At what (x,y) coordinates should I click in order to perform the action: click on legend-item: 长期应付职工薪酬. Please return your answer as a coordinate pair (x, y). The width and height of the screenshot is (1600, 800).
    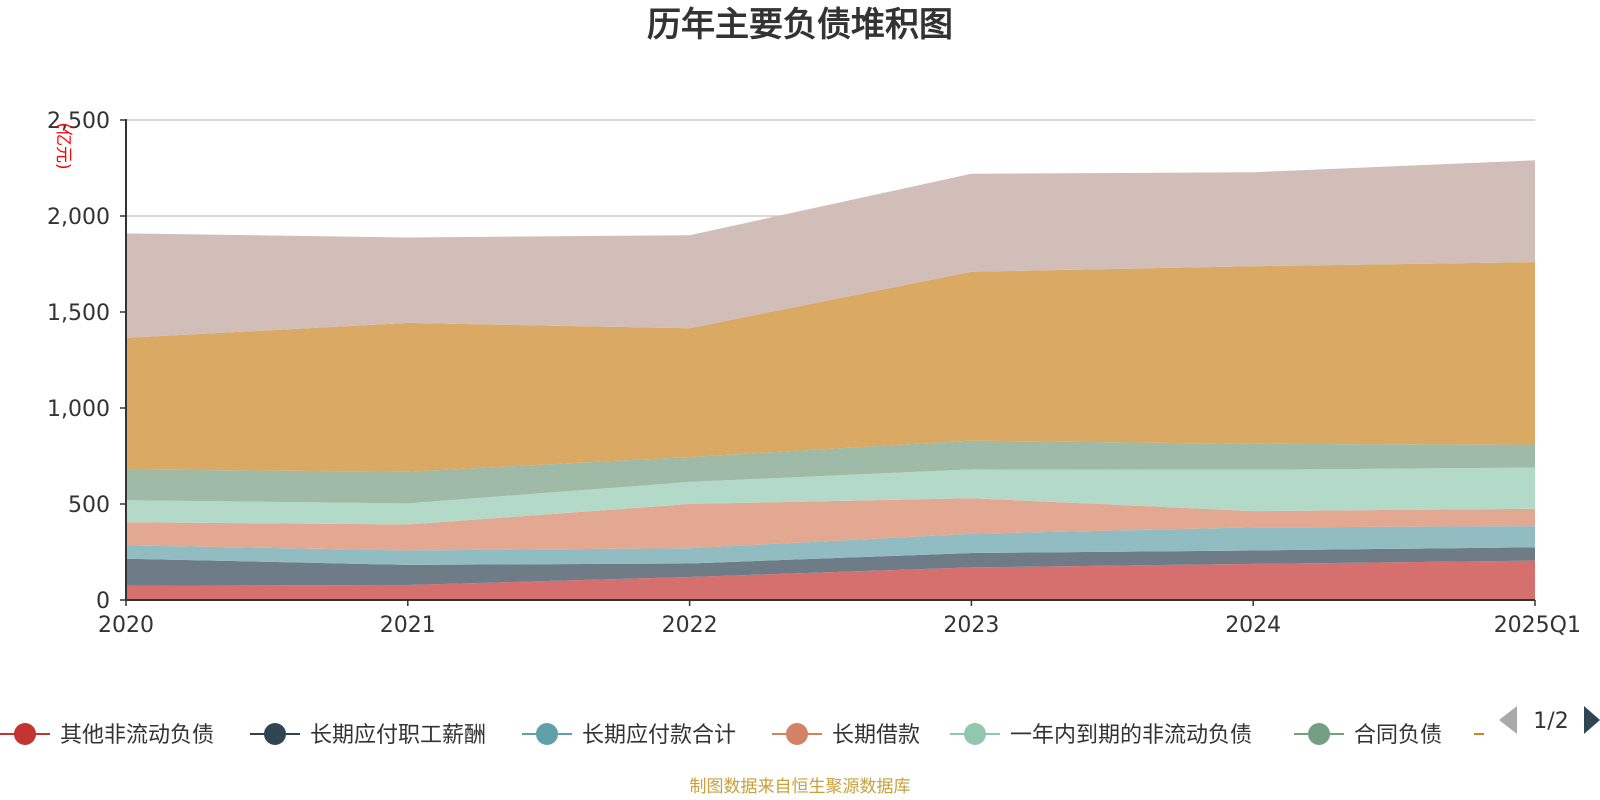
    Looking at the image, I should click on (368, 735).